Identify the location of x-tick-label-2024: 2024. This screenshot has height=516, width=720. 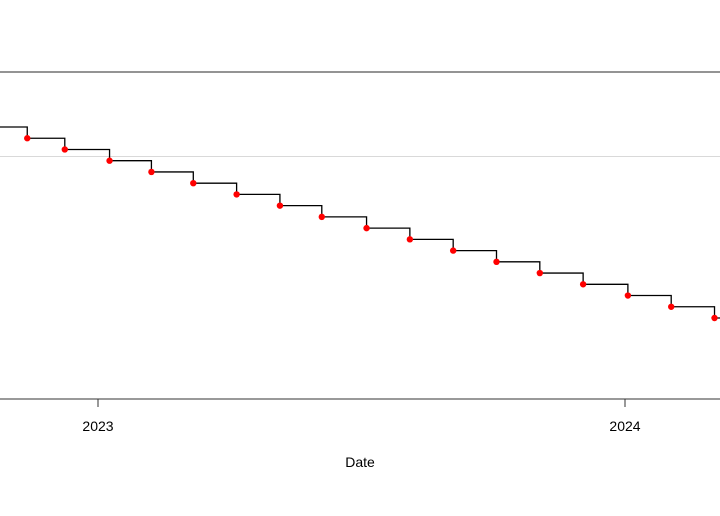
(624, 426).